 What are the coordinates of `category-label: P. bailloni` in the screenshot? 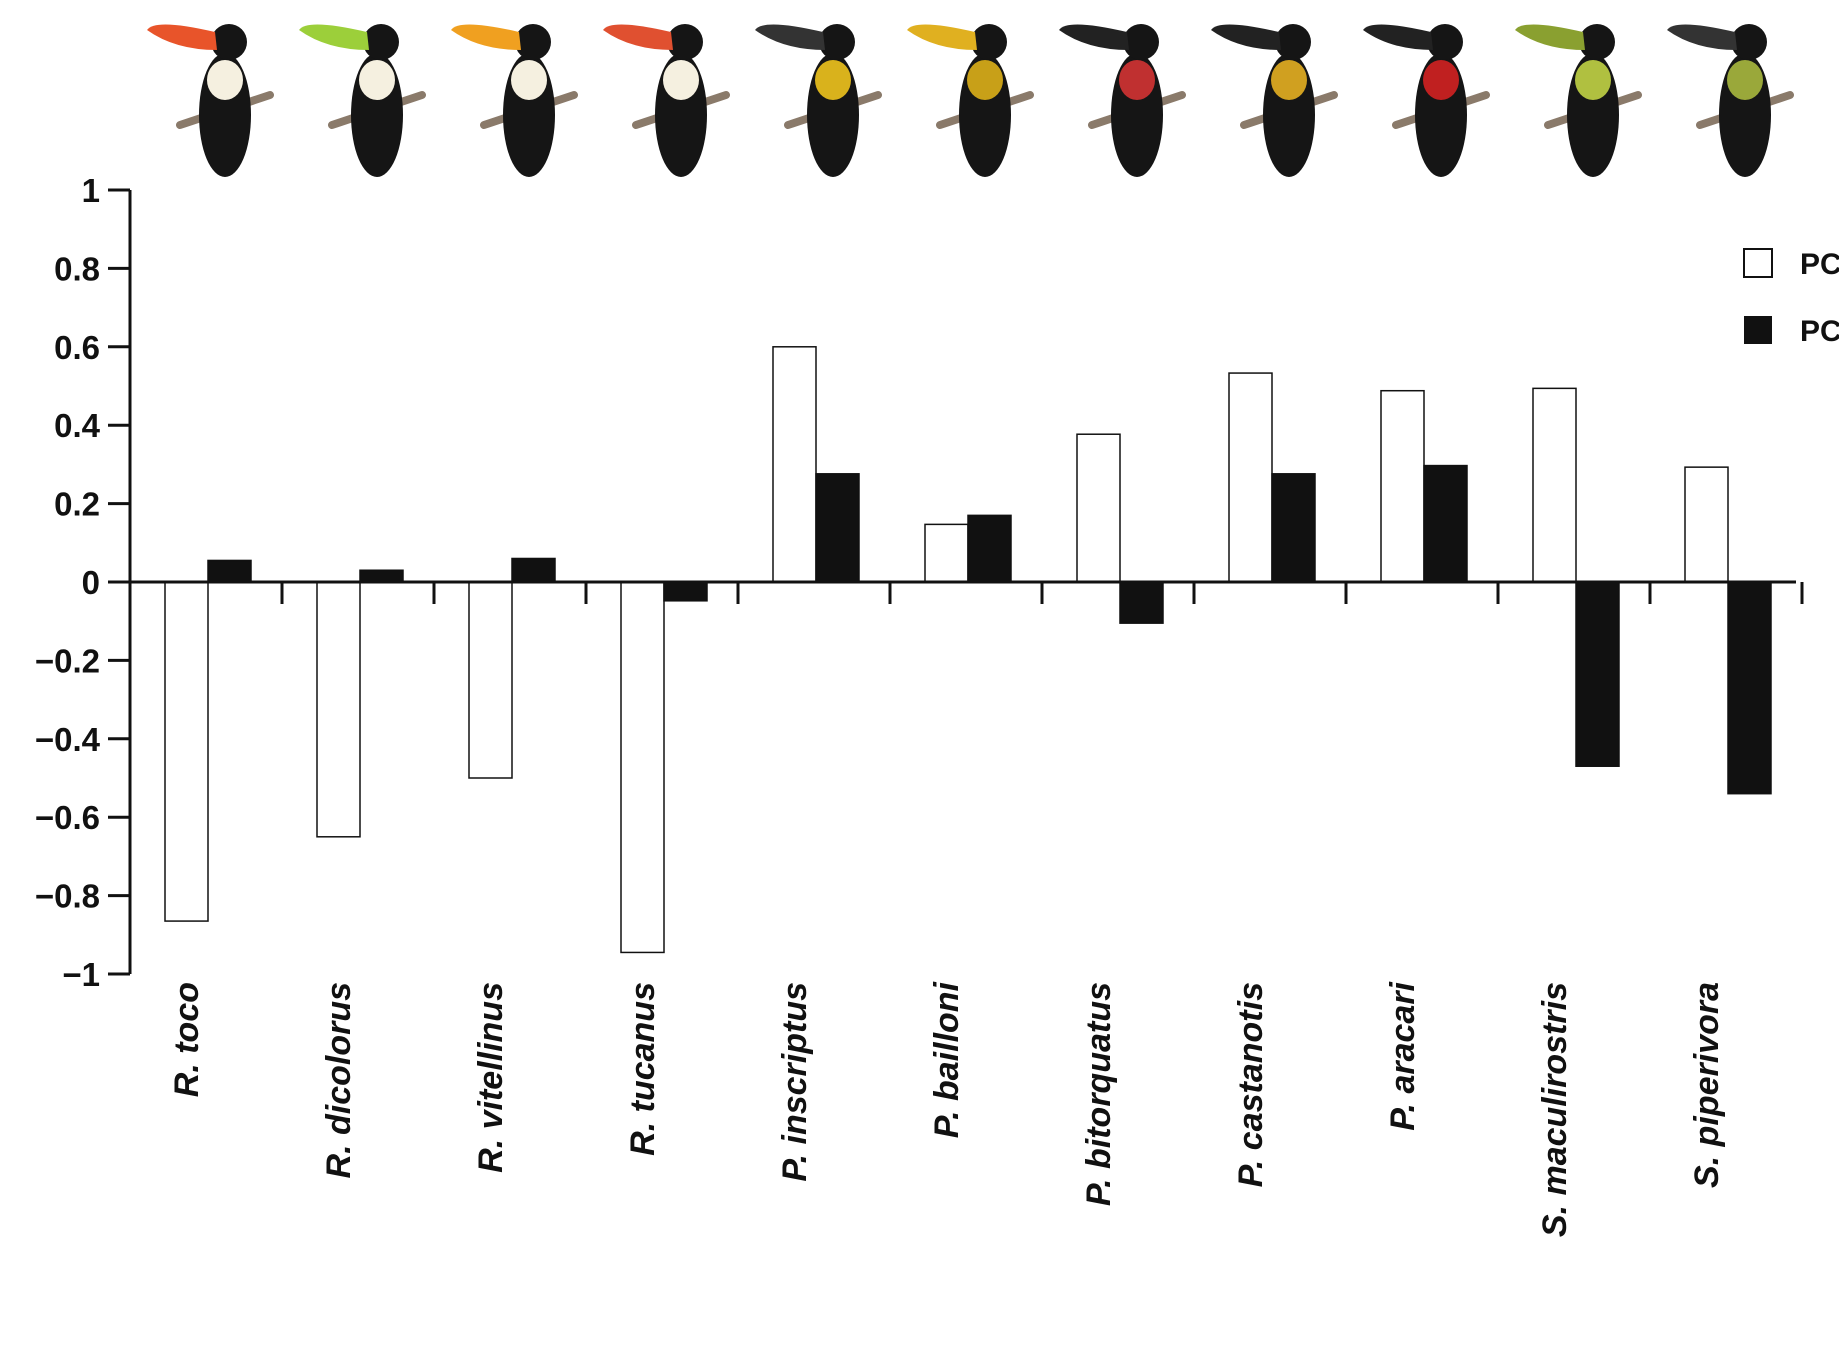 It's located at (947, 1059).